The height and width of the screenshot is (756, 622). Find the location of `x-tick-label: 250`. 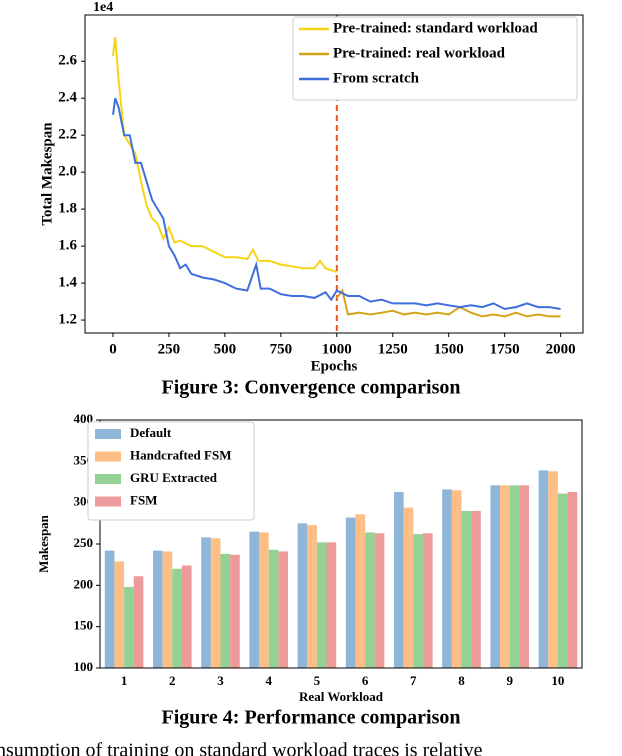

x-tick-label: 250 is located at coordinates (169, 349).